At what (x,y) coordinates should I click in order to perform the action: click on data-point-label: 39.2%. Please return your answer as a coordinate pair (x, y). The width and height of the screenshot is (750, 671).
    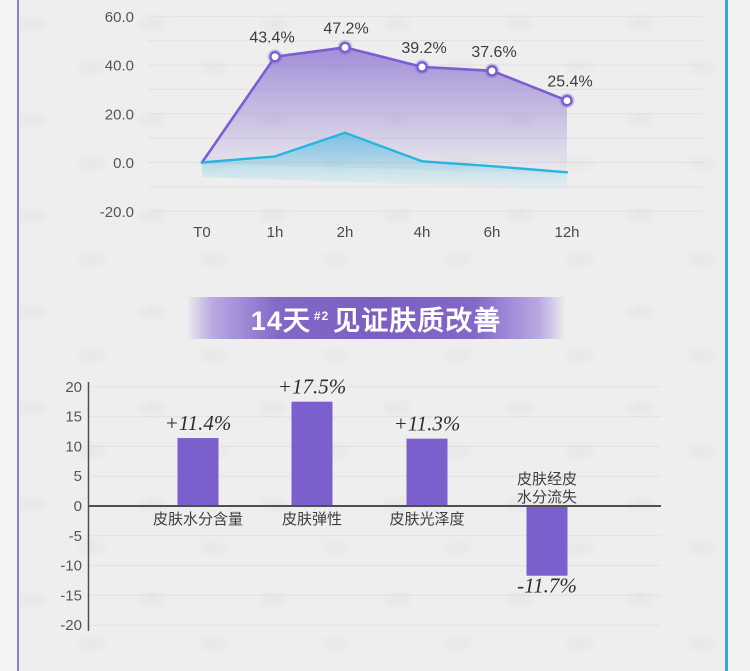
    Looking at the image, I should click on (423, 48).